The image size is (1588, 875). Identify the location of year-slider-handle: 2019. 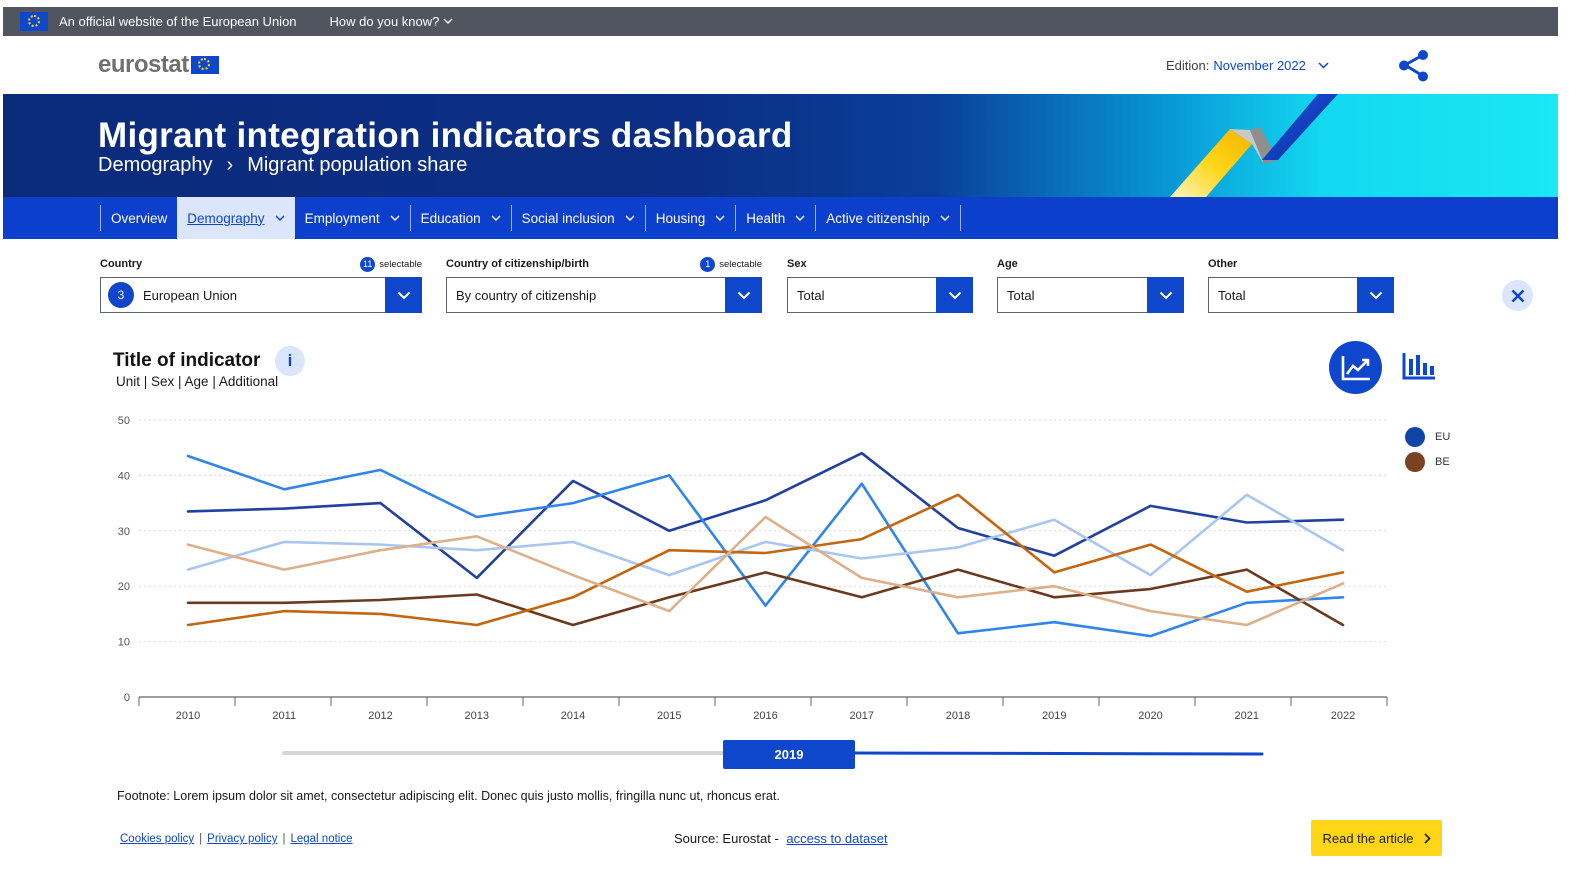
(789, 754).